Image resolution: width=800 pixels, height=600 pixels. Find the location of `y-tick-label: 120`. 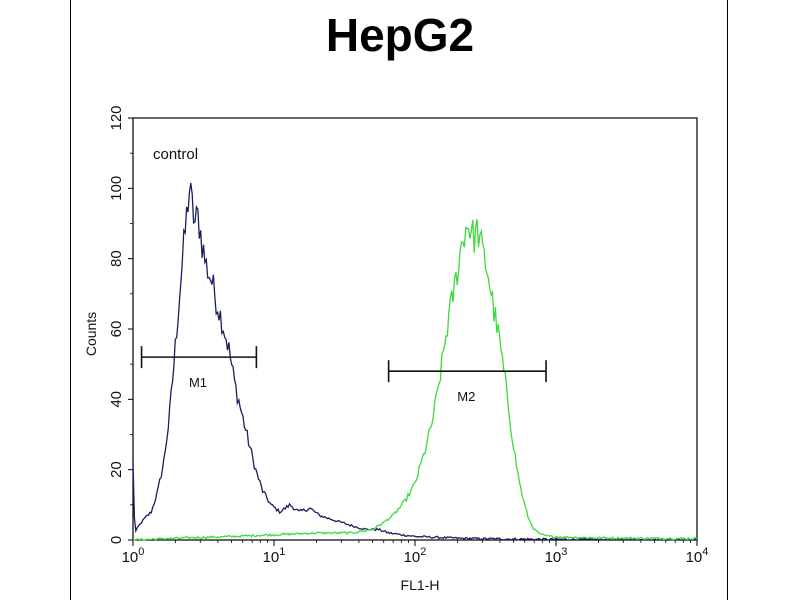

y-tick-label: 120 is located at coordinates (116, 117).